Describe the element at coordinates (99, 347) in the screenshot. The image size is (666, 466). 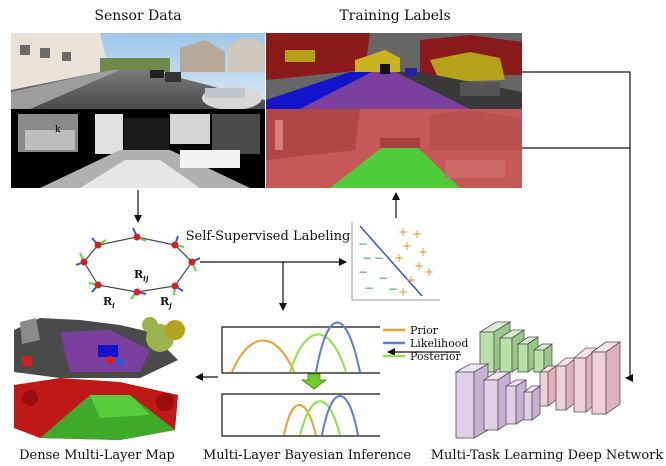
I see `dense-semantic-map` at that location.